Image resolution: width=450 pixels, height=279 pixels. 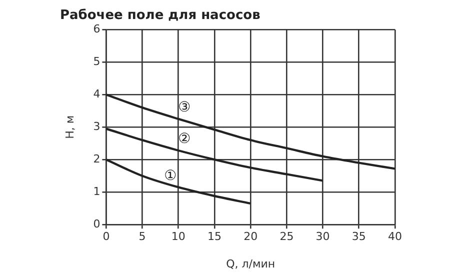 What do you see at coordinates (251, 263) in the screenshot?
I see `x-axis-title: Q, л/мин` at bounding box center [251, 263].